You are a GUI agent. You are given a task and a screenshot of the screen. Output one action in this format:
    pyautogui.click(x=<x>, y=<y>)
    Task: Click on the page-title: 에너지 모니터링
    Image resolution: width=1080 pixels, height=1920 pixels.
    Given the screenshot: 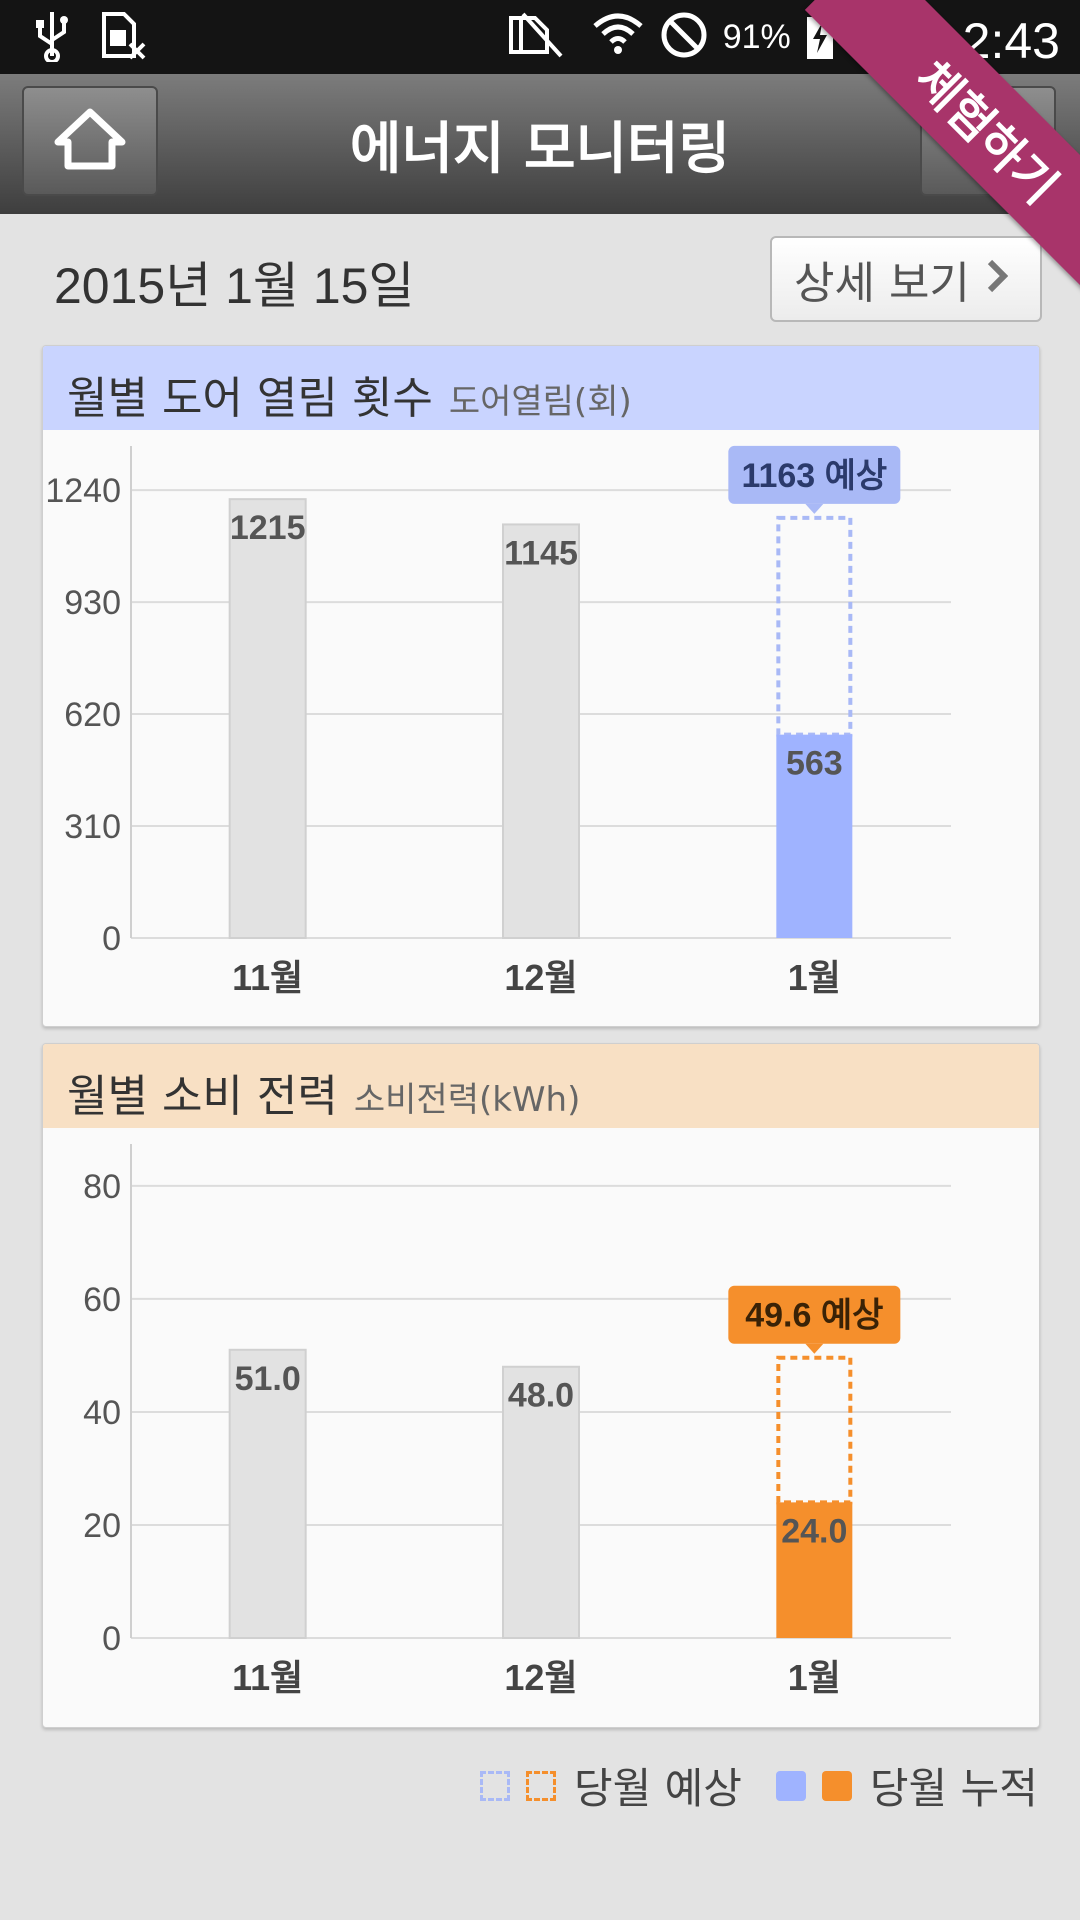 What is the action you would take?
    pyautogui.click(x=540, y=149)
    